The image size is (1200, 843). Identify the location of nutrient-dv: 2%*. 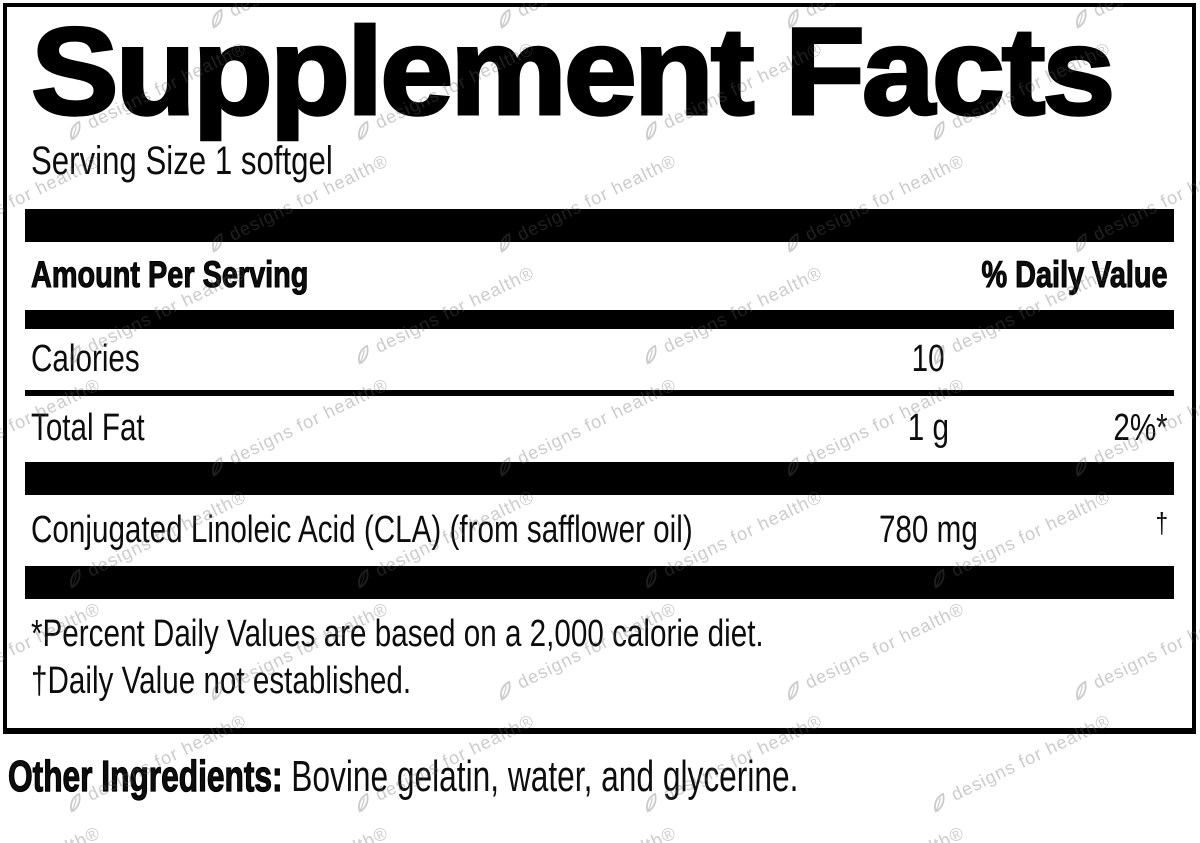
(1140, 428).